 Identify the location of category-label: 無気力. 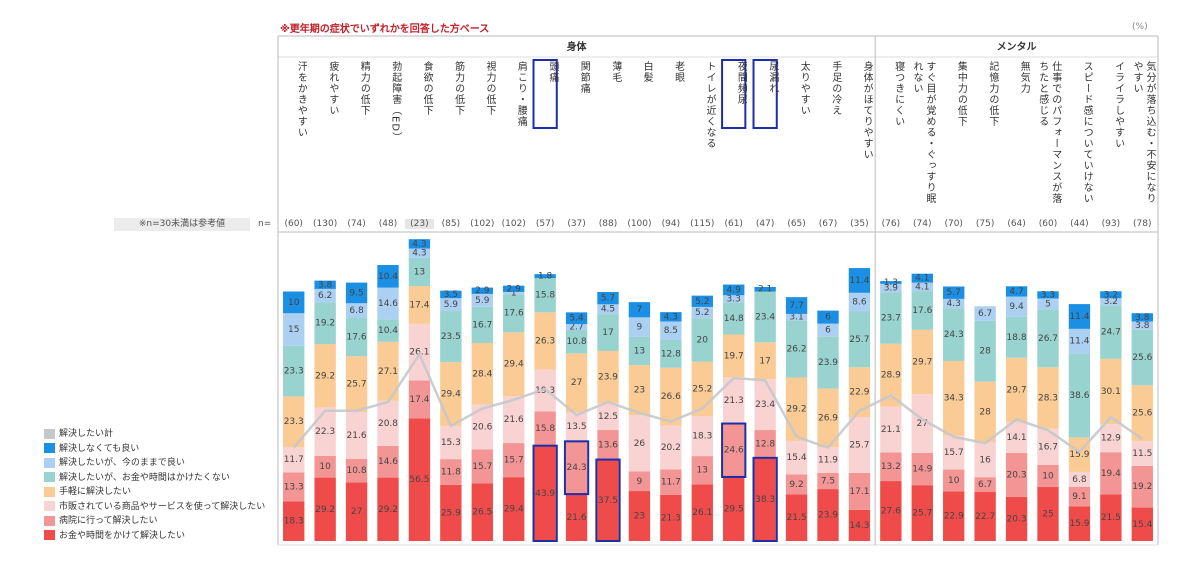
(1024, 77).